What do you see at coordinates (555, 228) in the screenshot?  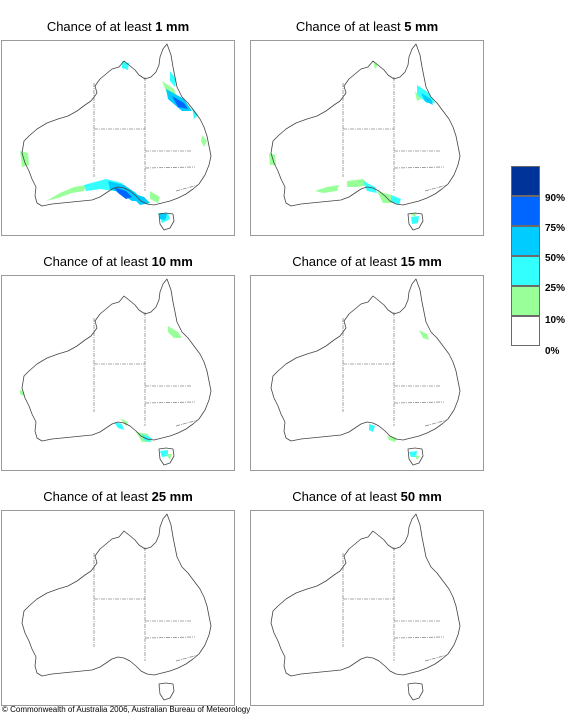 I see `legend-label: 75%` at bounding box center [555, 228].